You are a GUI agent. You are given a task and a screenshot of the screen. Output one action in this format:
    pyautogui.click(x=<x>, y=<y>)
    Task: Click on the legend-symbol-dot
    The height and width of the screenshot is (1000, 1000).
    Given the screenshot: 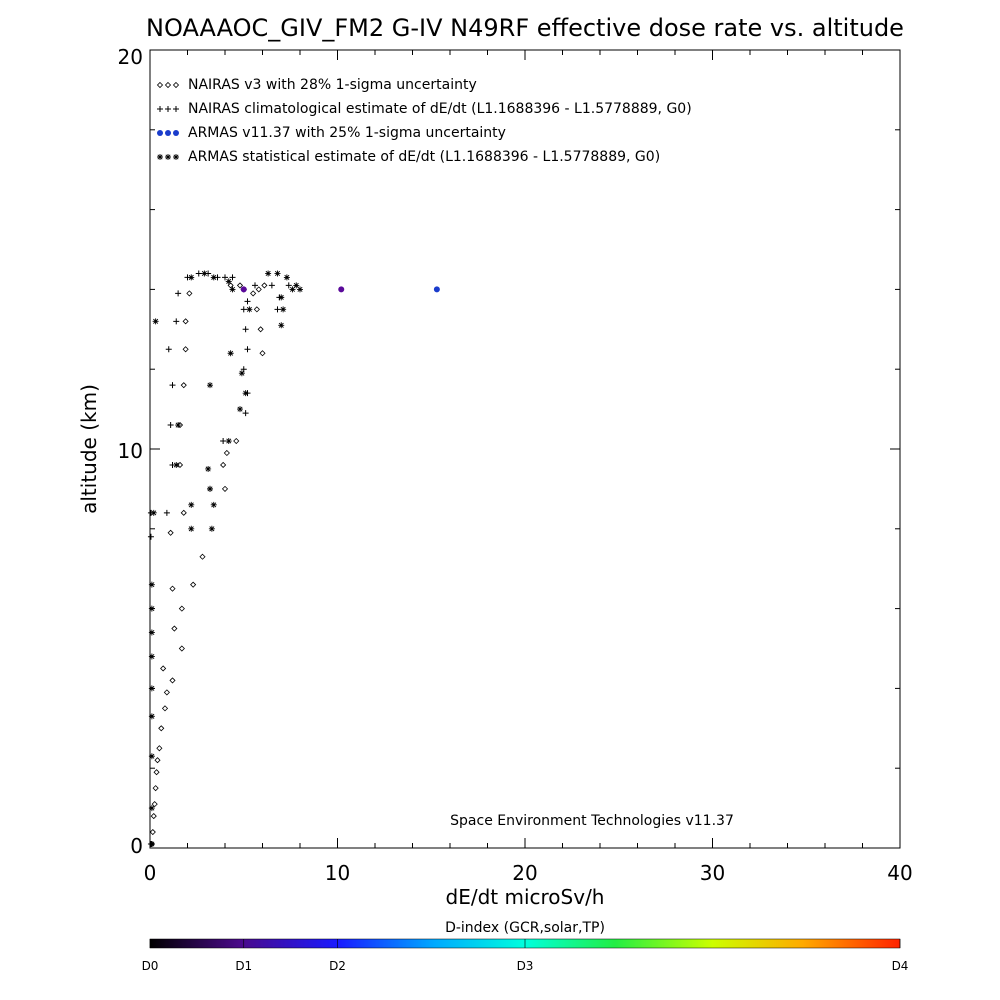 What is the action you would take?
    pyautogui.click(x=168, y=133)
    